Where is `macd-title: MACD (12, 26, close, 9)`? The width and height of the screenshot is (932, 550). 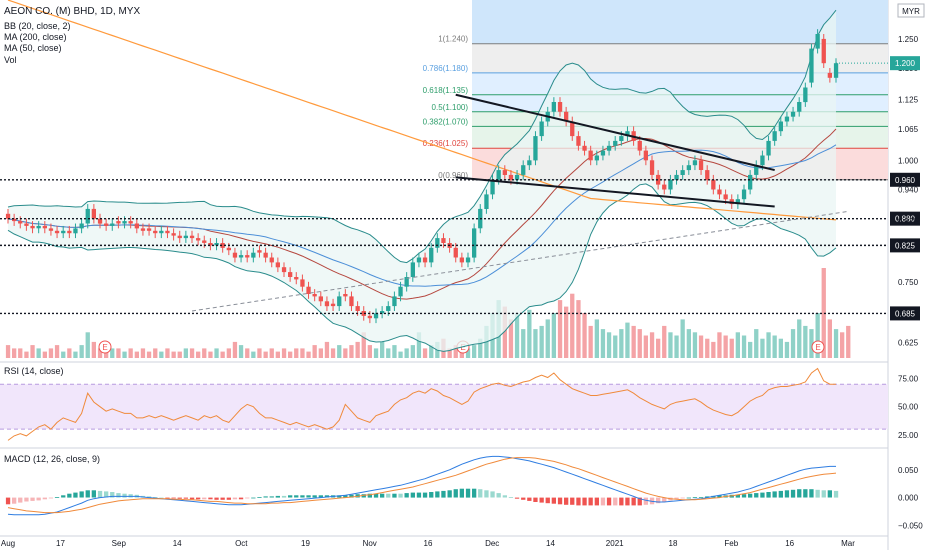
macd-title: MACD (12, 26, close, 9) is located at coordinates (52, 459).